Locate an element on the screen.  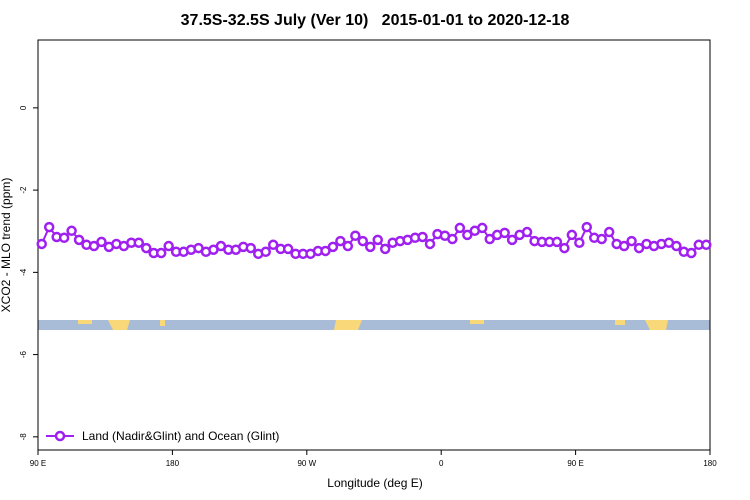
y-tick-label: 0 is located at coordinates (23, 107).